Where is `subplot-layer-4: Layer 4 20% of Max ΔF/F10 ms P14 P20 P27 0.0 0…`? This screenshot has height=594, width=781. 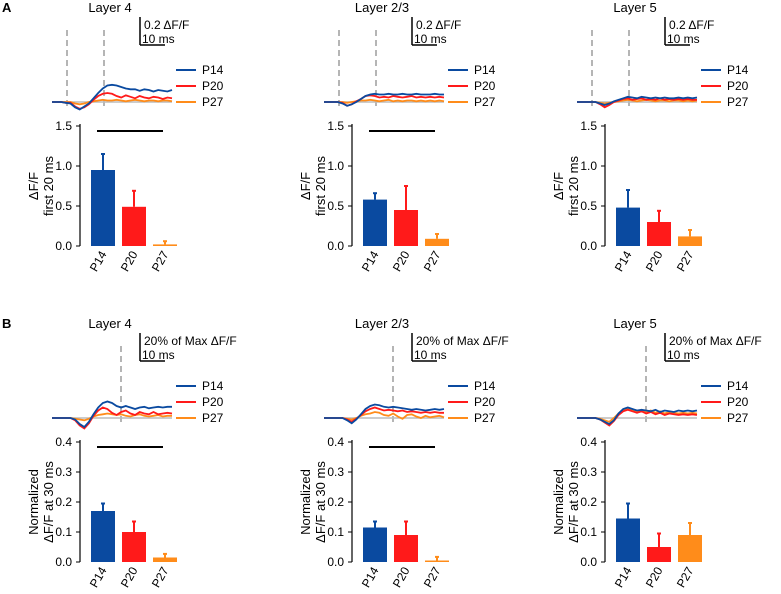 subplot-layer-4: Layer 4 20% of Max ΔF/F10 ms P14 P20 P27 0.0 0… is located at coordinates (131, 453).